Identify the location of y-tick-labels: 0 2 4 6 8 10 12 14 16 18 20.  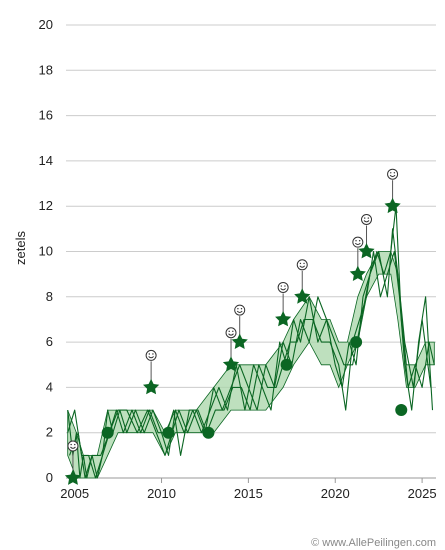
(46, 251).